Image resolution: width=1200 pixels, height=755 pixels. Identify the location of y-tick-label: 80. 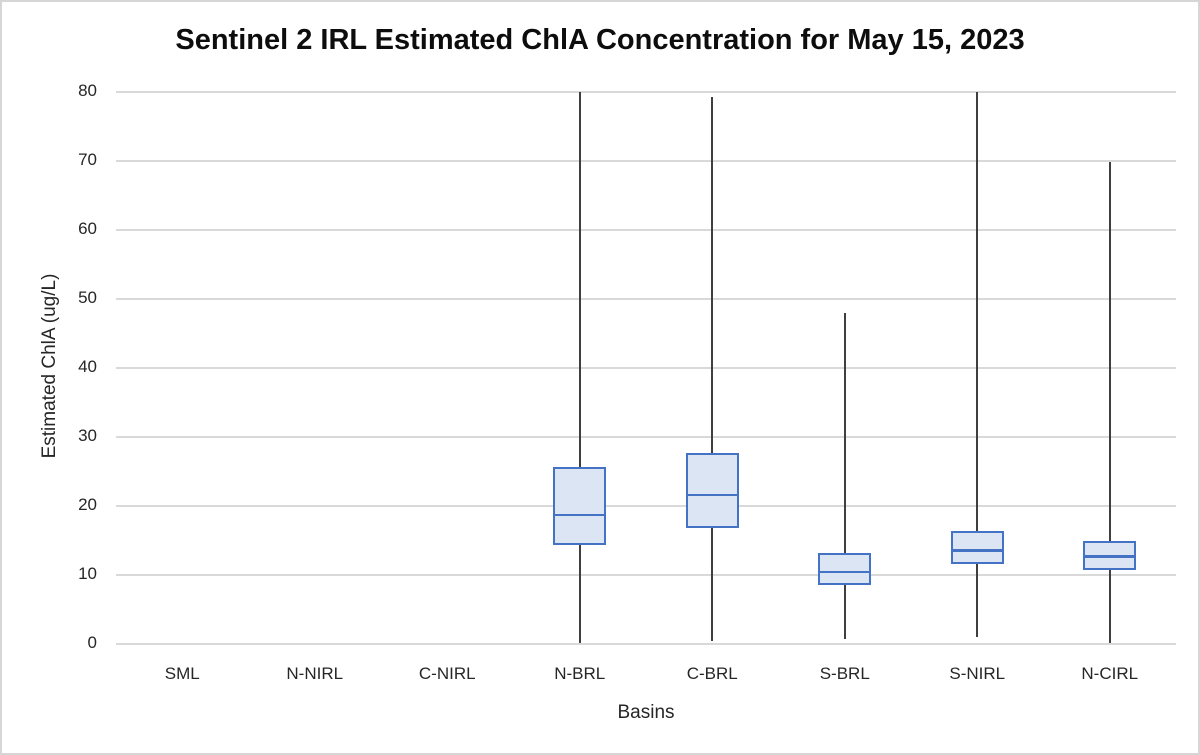
(87, 90).